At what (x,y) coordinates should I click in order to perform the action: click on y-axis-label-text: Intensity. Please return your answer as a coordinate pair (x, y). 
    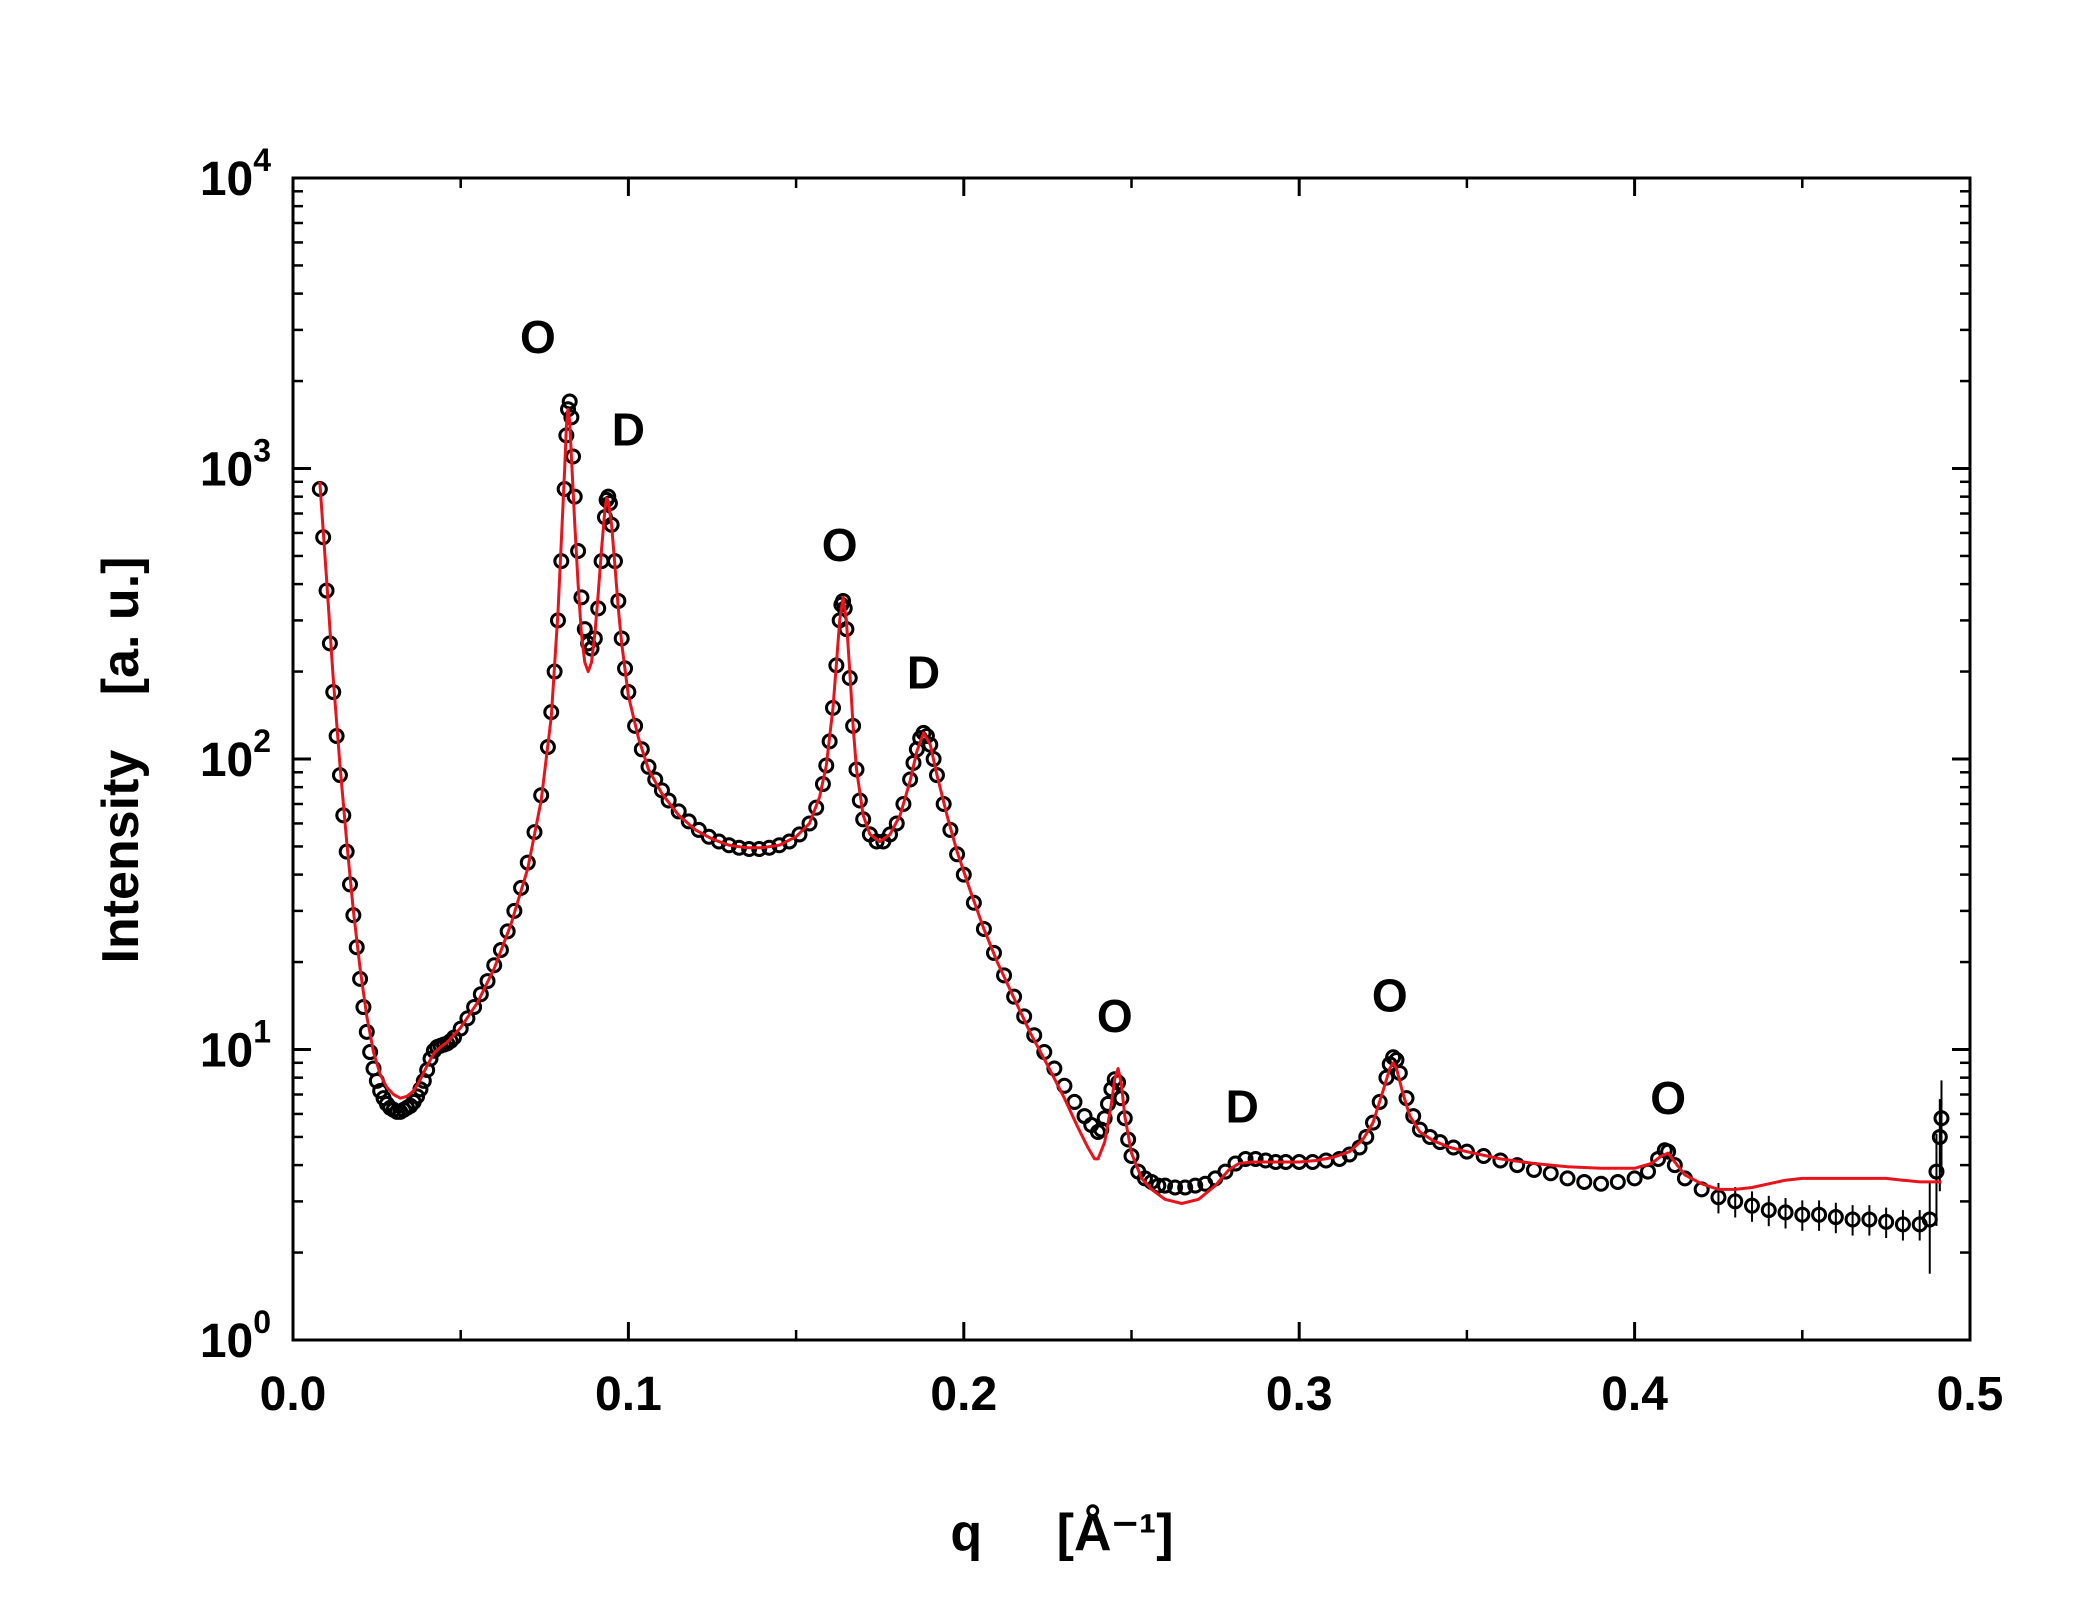
    Looking at the image, I should click on (121, 857).